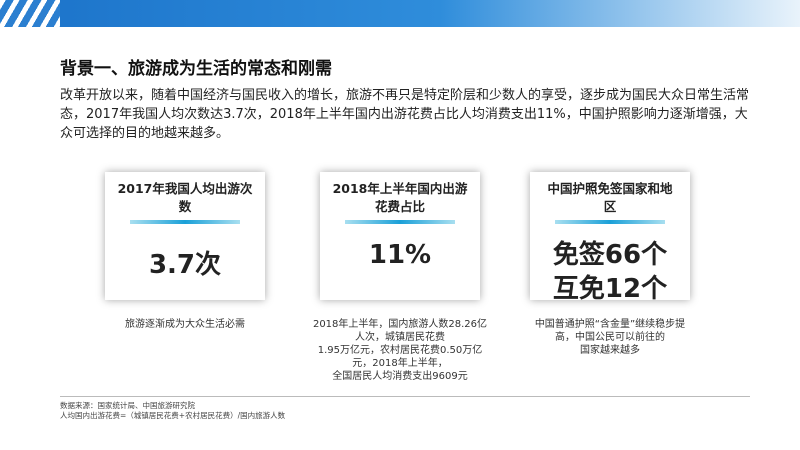 This screenshot has width=800, height=450. Describe the element at coordinates (399, 206) in the screenshot. I see `heading-line: 花费占比` at that location.